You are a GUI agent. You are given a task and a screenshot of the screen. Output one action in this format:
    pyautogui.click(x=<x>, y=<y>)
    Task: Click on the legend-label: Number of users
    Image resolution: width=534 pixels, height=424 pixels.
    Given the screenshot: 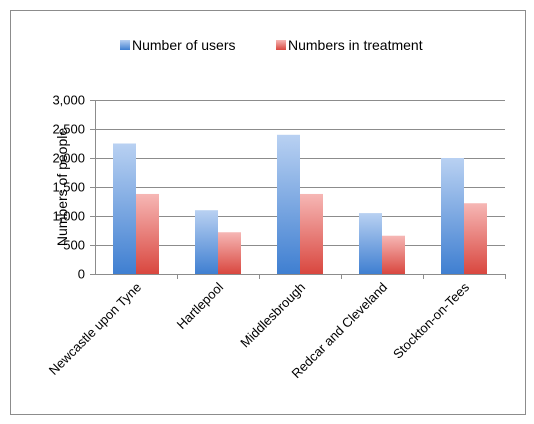 What is the action you would take?
    pyautogui.click(x=183, y=45)
    